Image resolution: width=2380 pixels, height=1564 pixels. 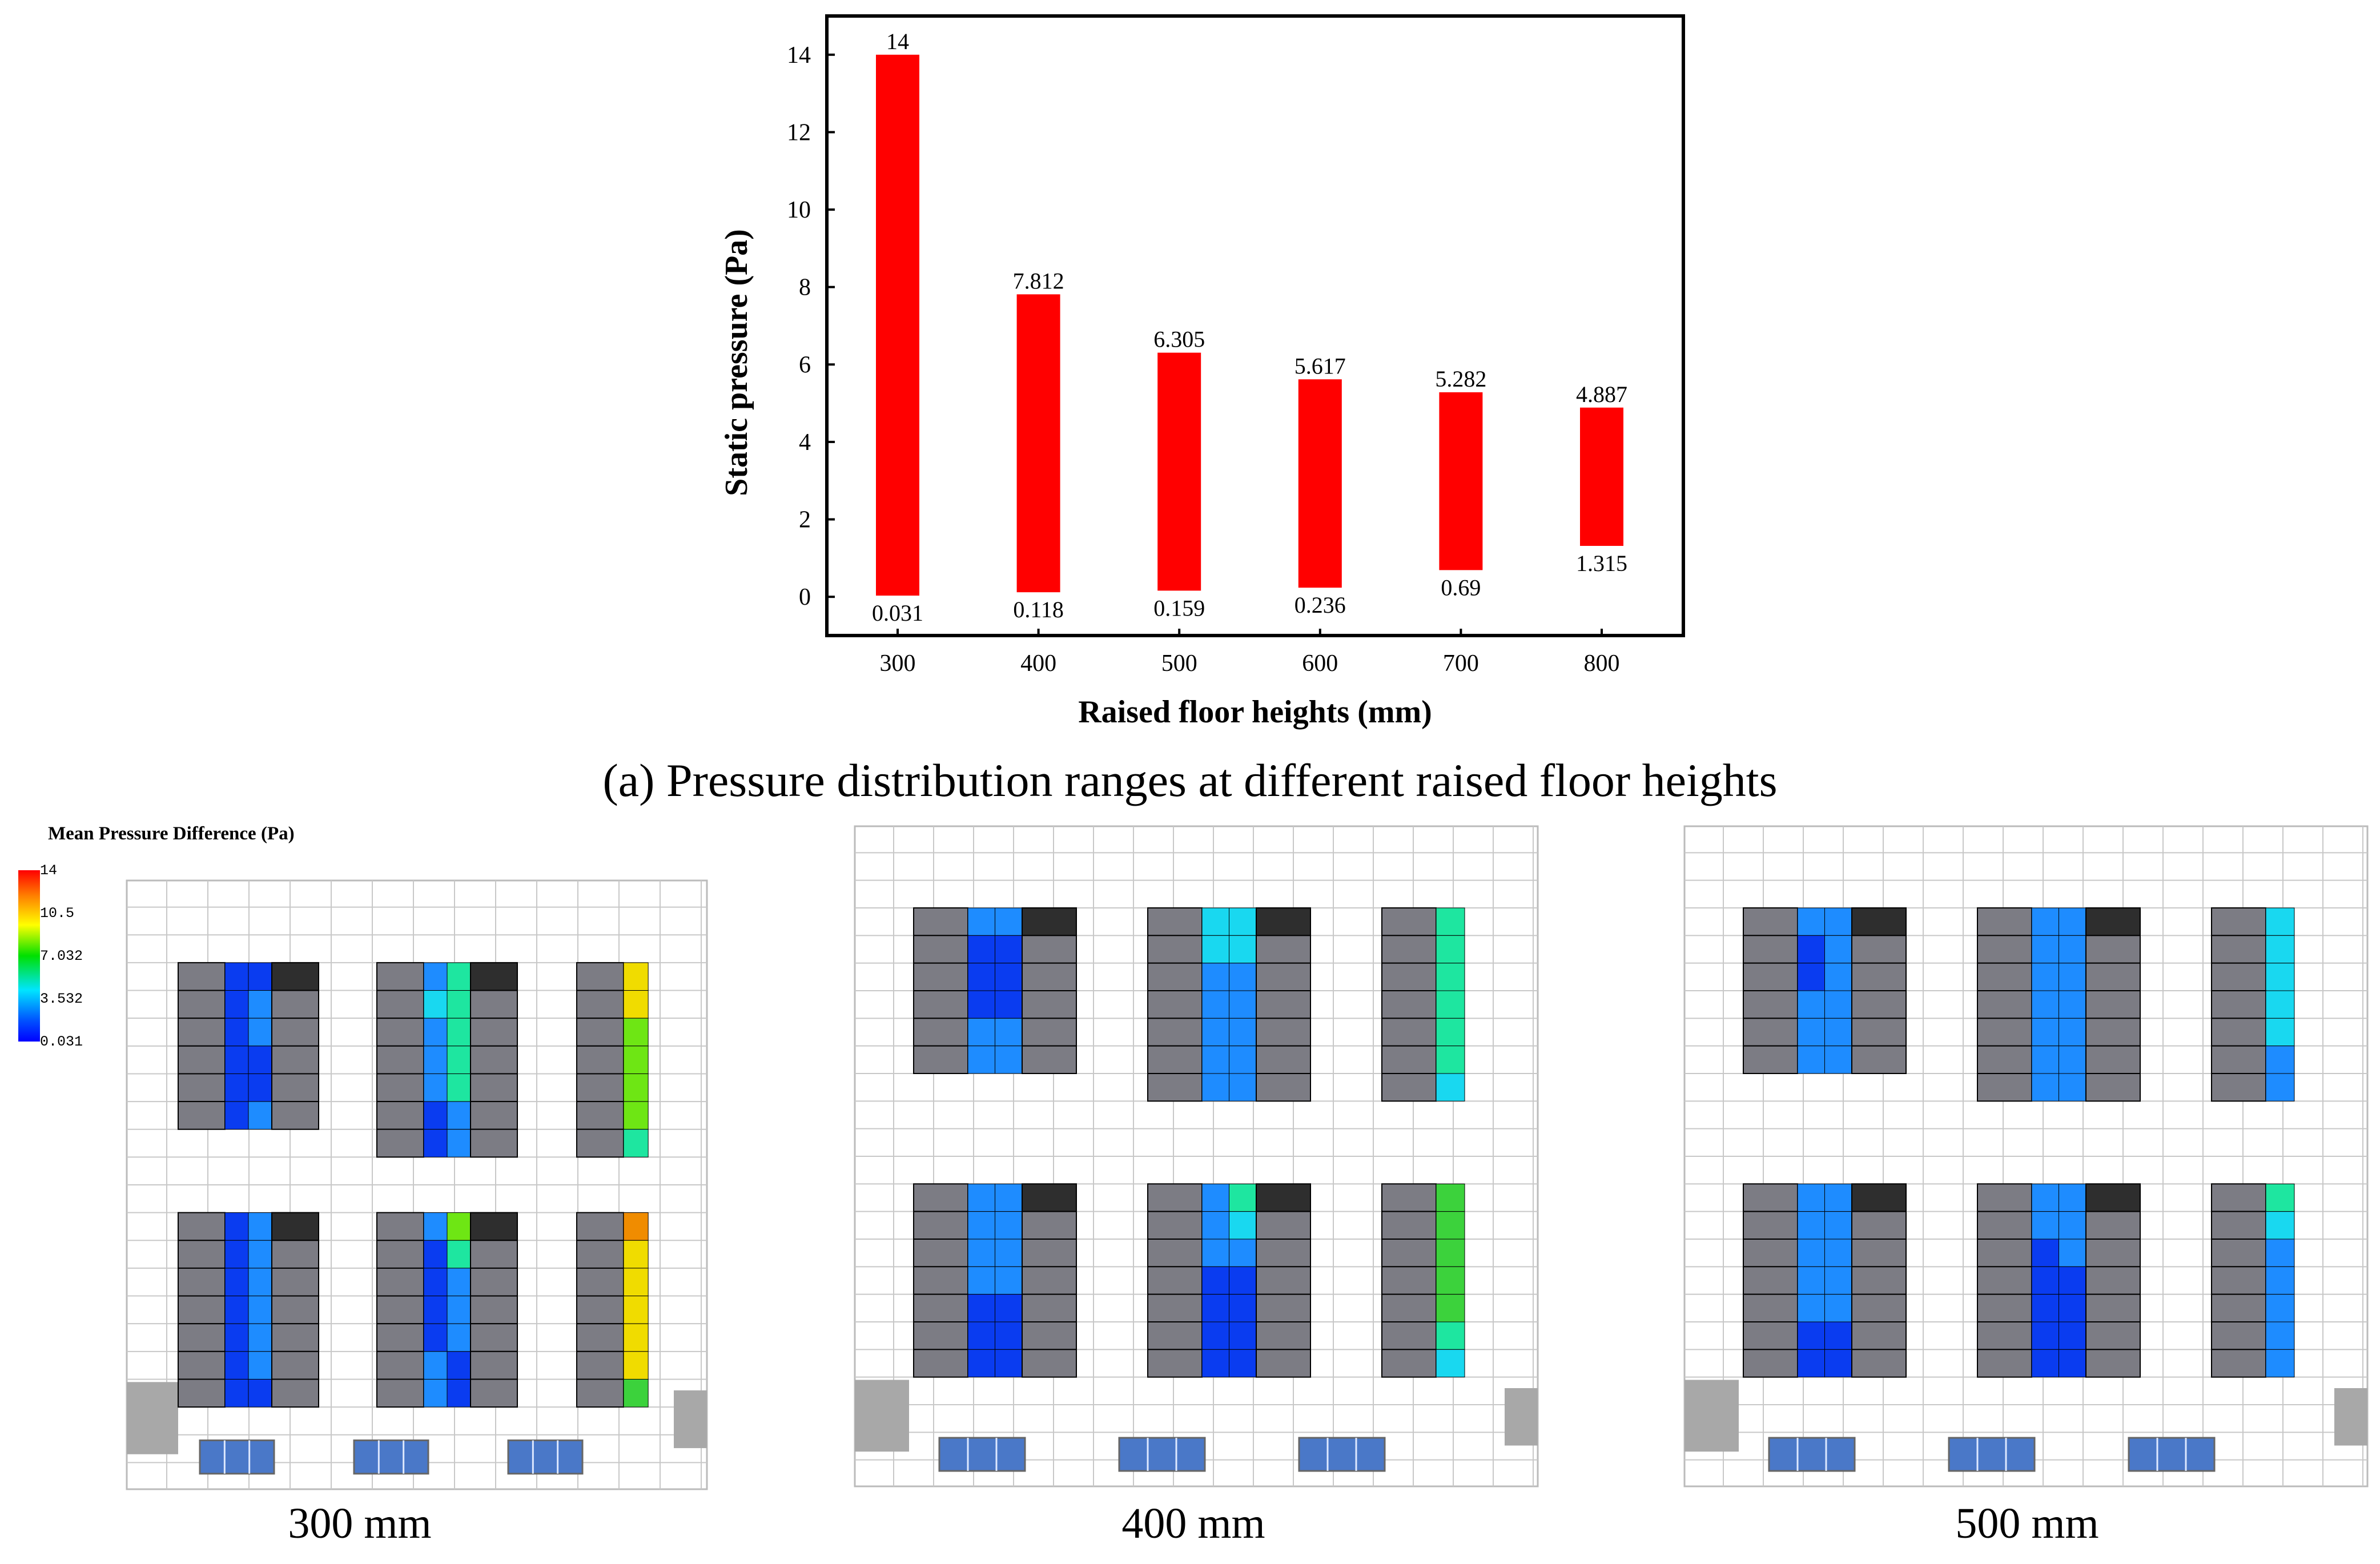 What do you see at coordinates (1250, 653) in the screenshot?
I see `x-axis-ticks: 300 400 500 600 700 800` at bounding box center [1250, 653].